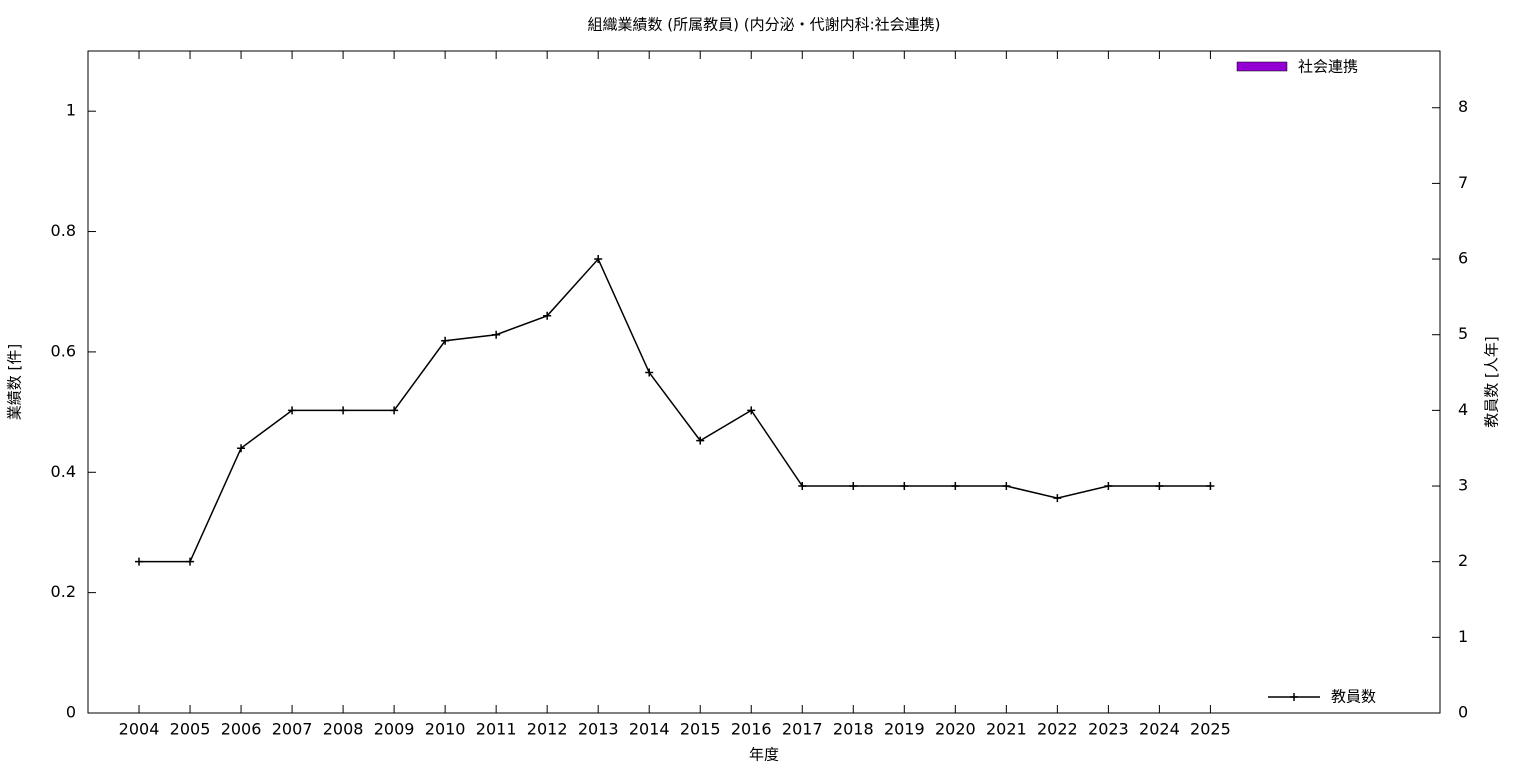 The image size is (1536, 768). Describe the element at coordinates (1463, 106) in the screenshot. I see `y2-tick-label: 8` at that location.